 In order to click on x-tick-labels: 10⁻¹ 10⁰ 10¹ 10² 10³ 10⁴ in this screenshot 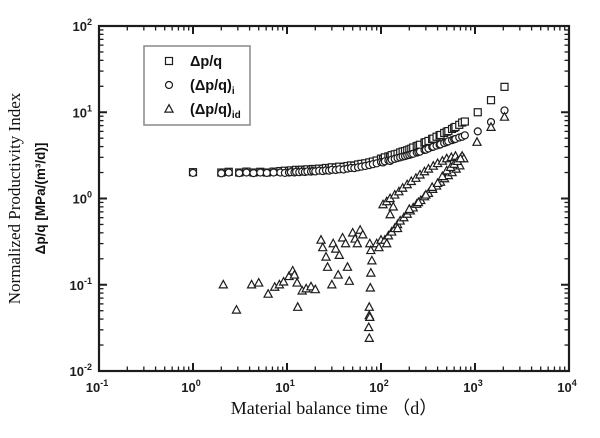, I will do `click(331, 386)`.